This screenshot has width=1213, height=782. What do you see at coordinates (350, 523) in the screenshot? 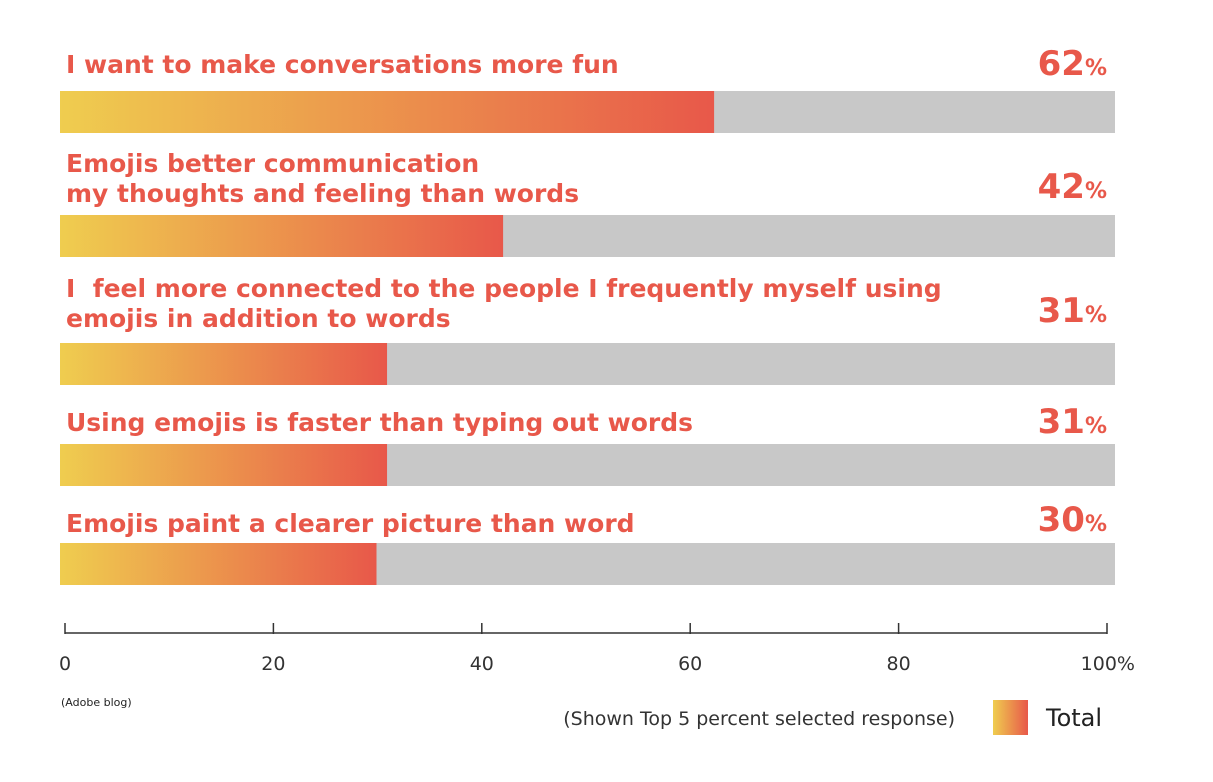
I see `category-label: Emojis paint a clearer picture than word` at bounding box center [350, 523].